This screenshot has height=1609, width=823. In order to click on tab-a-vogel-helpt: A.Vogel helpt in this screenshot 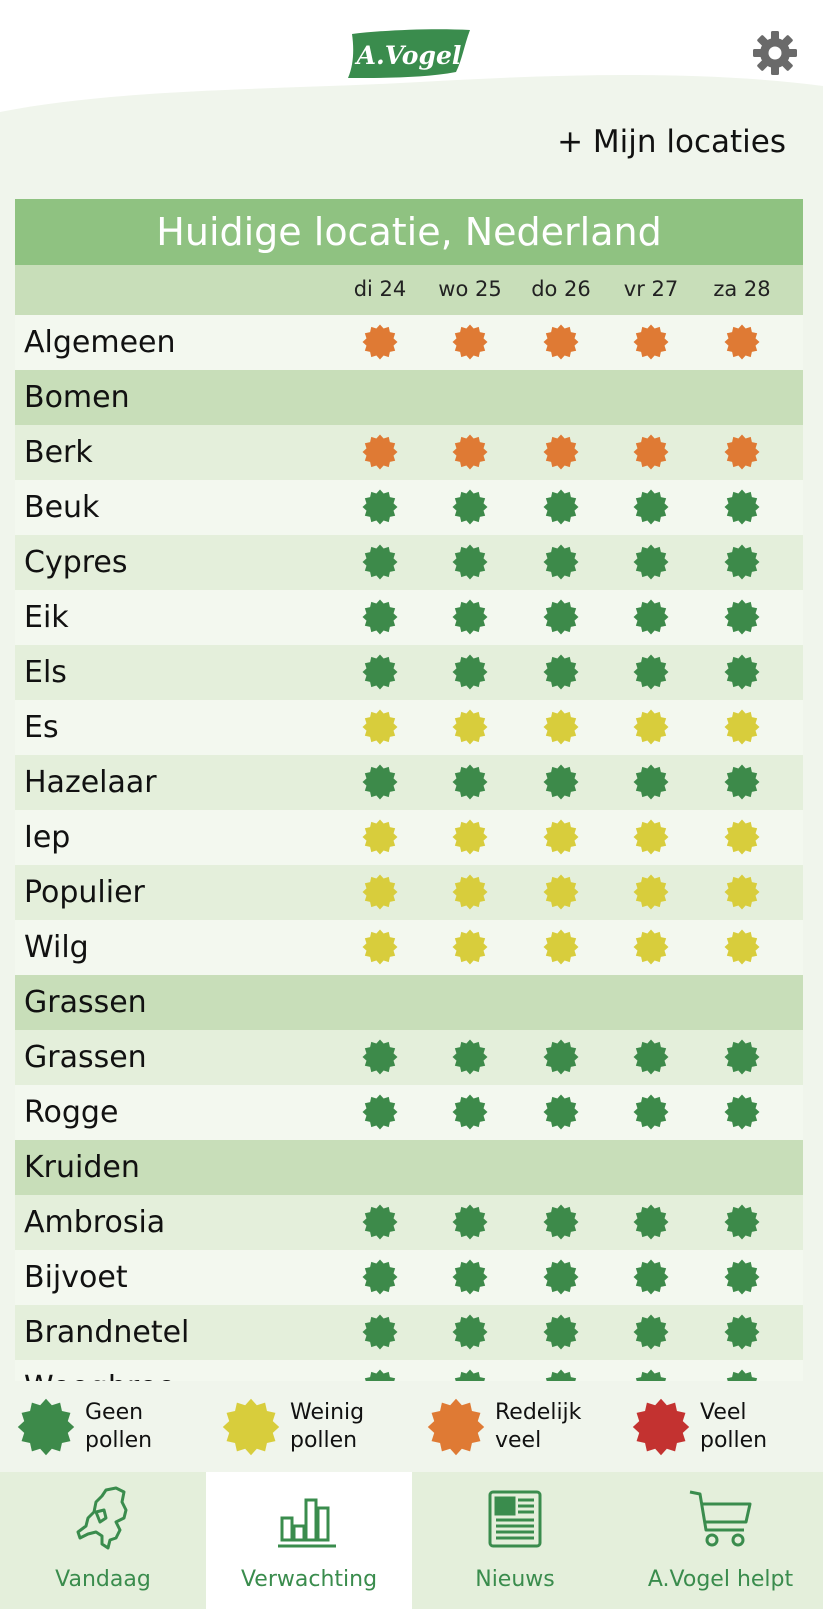, I will do `click(720, 1540)`.